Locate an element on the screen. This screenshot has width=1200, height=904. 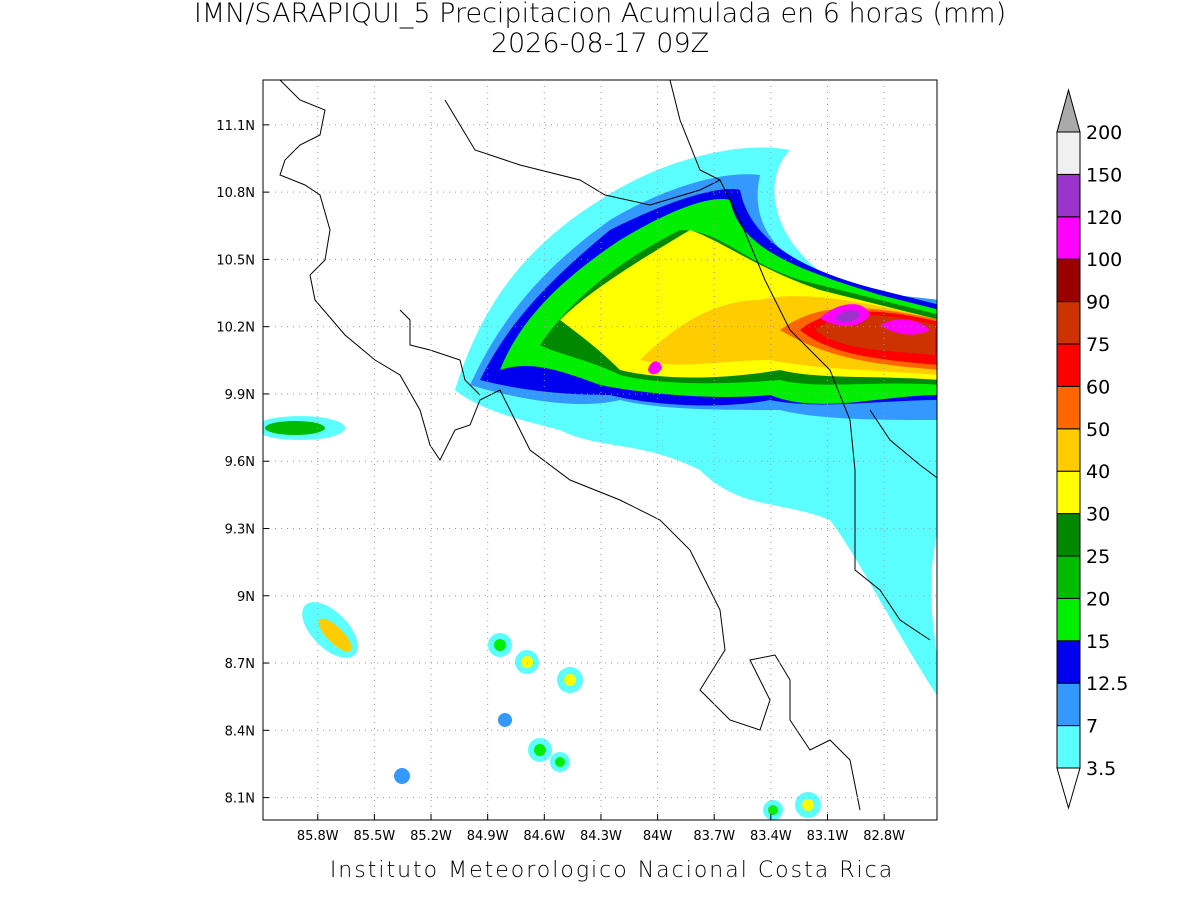
lon-tick-label: 85.8W is located at coordinates (318, 836).